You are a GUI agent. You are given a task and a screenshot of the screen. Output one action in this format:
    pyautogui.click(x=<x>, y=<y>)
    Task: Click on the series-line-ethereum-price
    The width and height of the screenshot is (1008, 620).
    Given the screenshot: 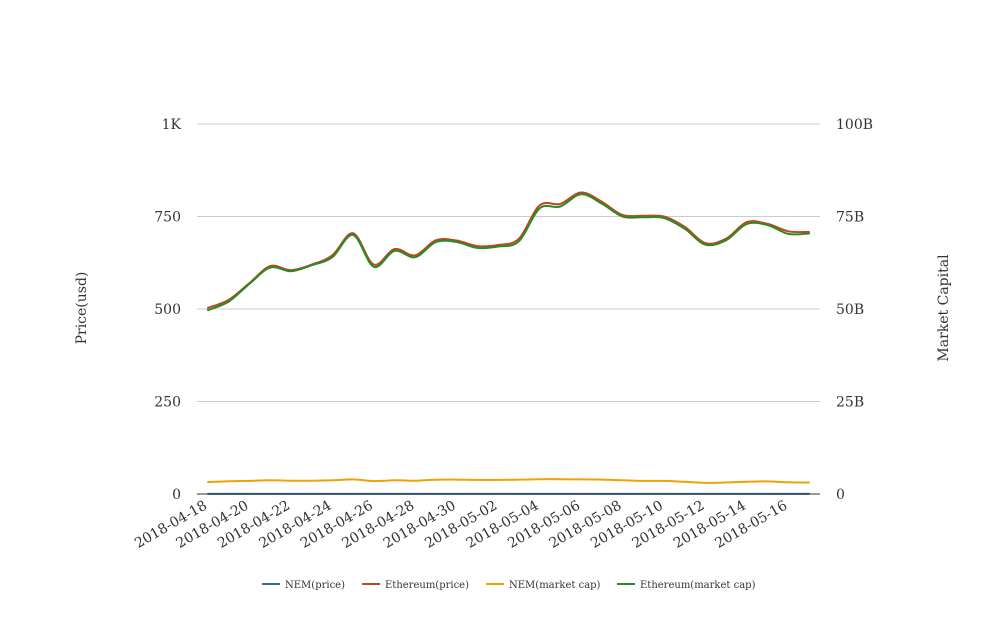 What is the action you would take?
    pyautogui.click(x=508, y=250)
    